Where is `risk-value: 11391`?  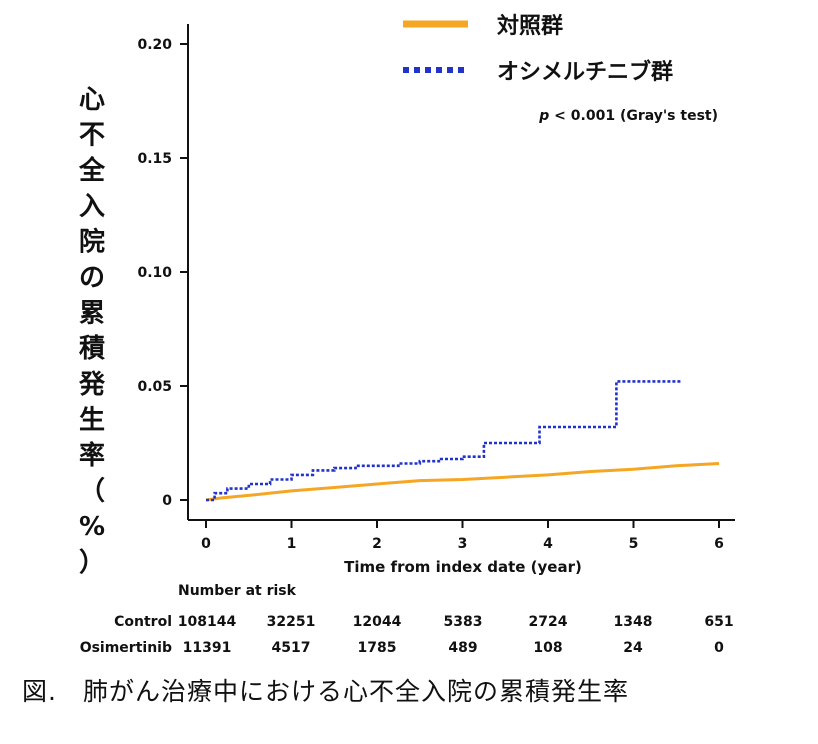 risk-value: 11391 is located at coordinates (207, 648).